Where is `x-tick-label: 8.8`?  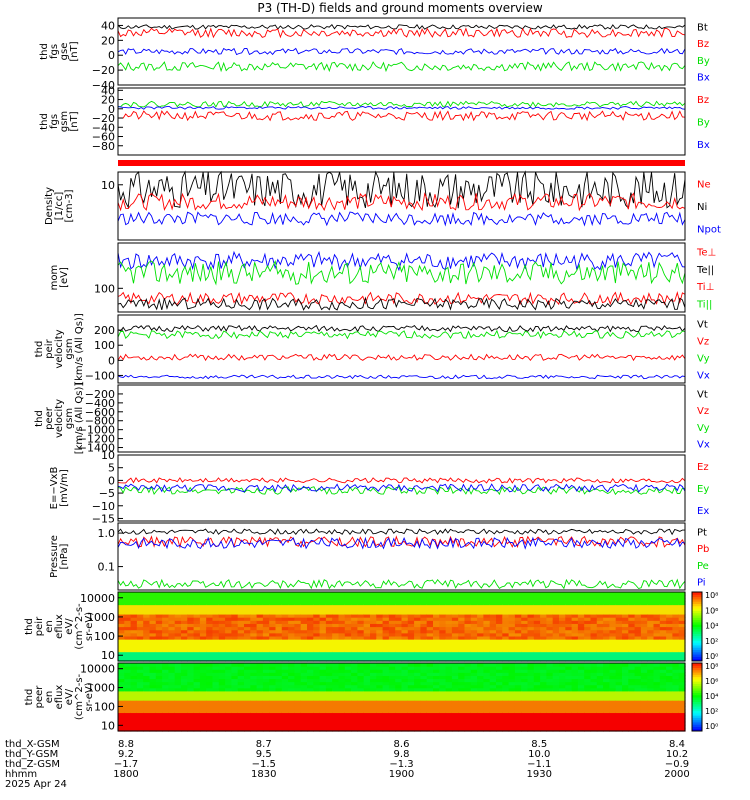 x-tick-label: 8.8 is located at coordinates (126, 744).